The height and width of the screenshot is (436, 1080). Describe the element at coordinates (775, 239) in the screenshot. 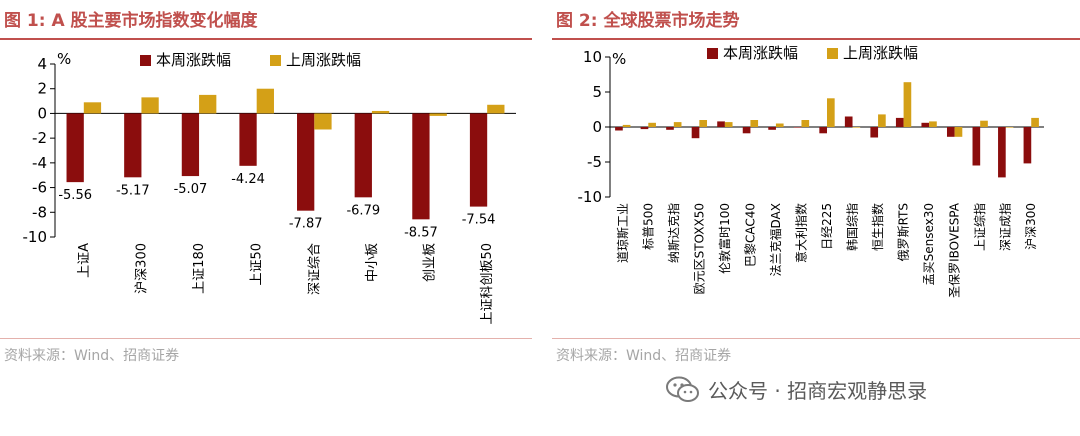

I see `category-label: 法兰克福DAX` at that location.